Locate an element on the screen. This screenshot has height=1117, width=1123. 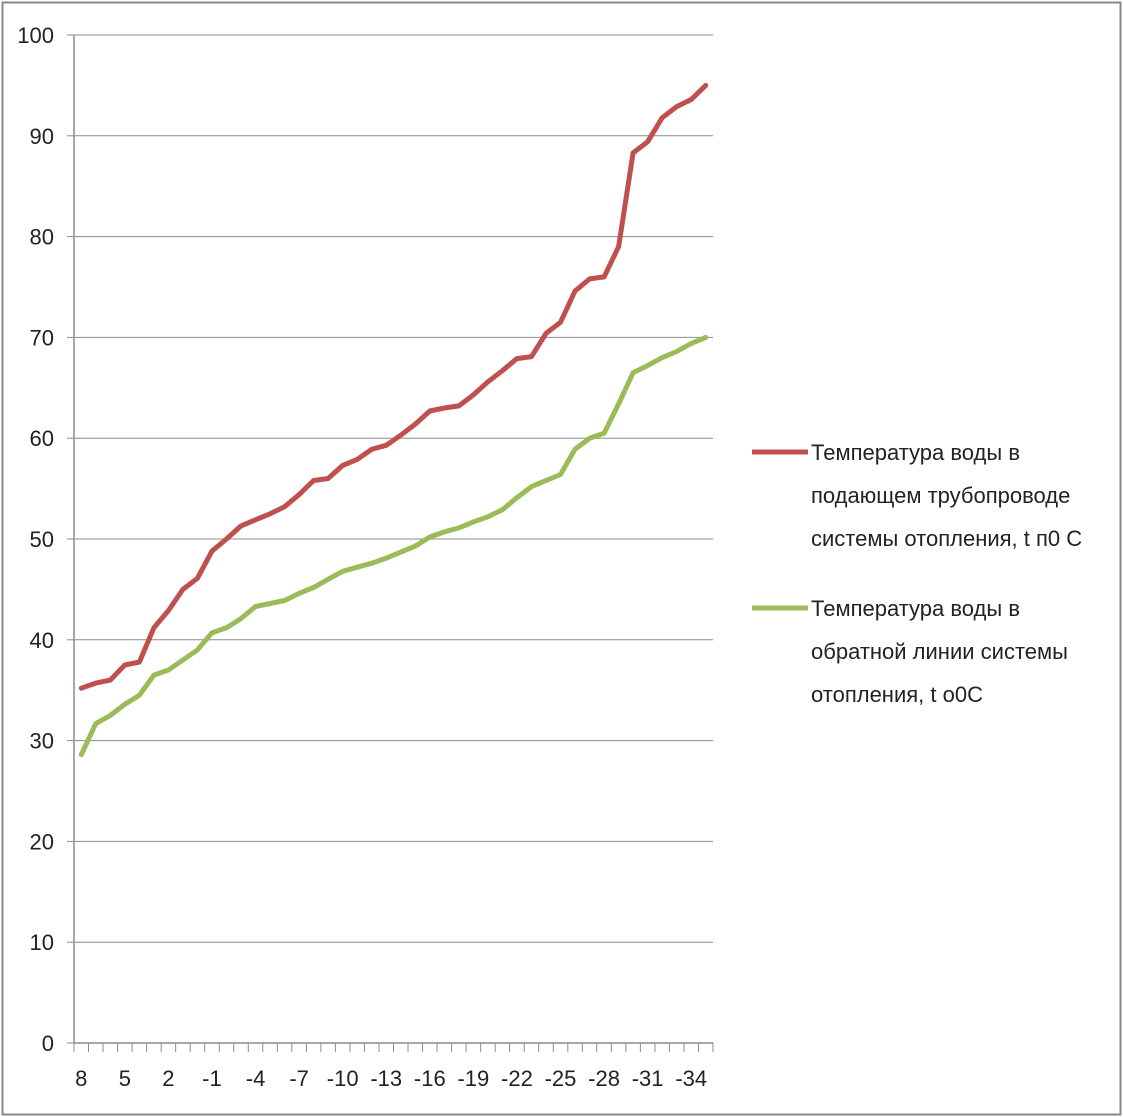
legend-entry-2-line: отопления, t о0С is located at coordinates (897, 694).